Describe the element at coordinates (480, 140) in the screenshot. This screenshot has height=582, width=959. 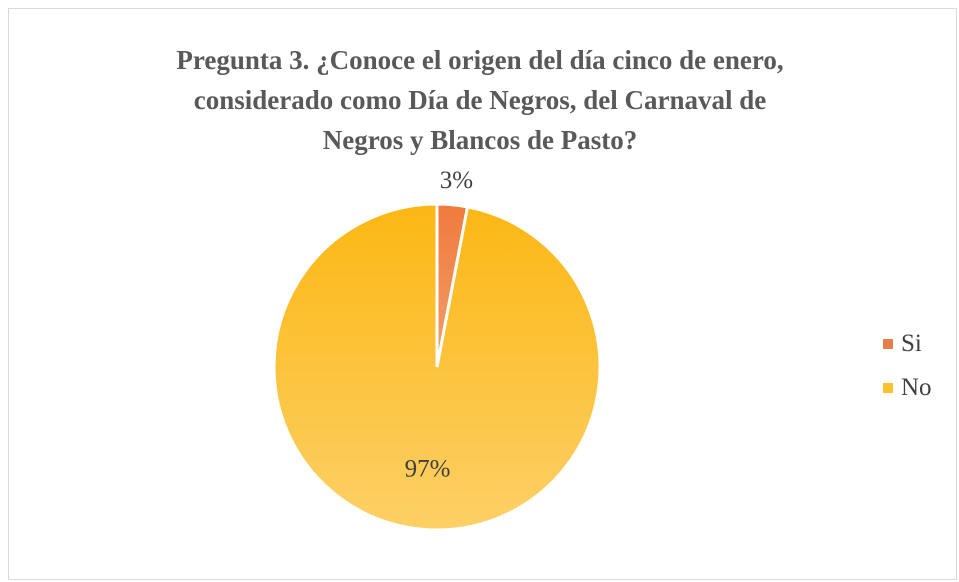
I see `chart-title-line-3: Negros y Blancos de Pasto?` at that location.